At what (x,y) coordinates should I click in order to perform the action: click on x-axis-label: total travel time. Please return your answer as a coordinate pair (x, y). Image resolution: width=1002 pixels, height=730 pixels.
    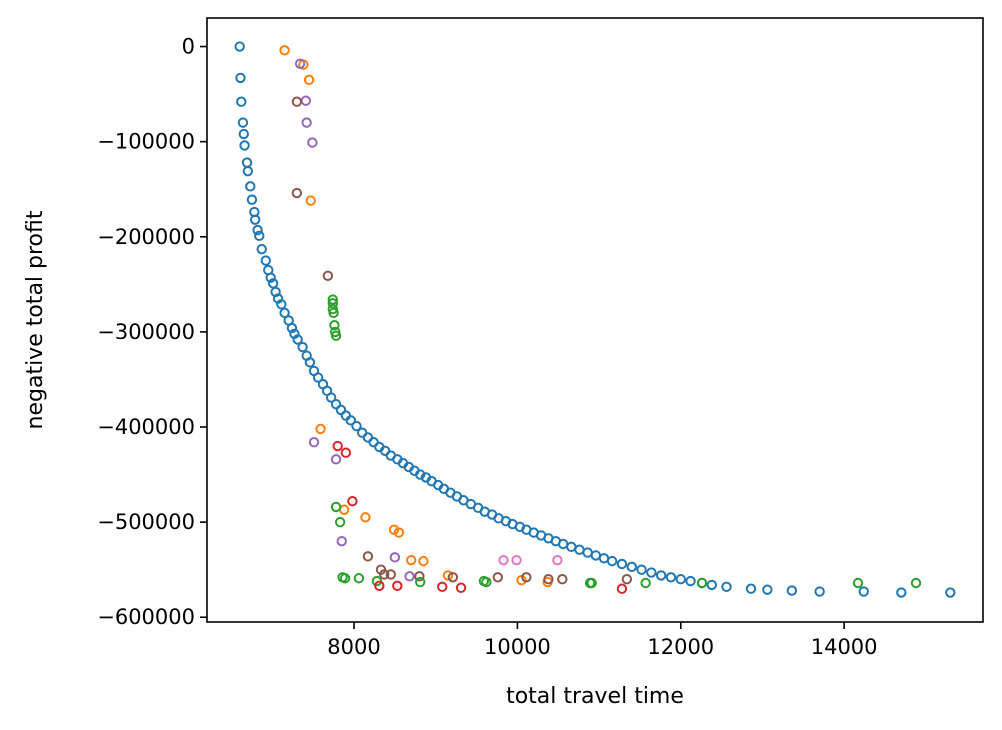
    Looking at the image, I should click on (595, 696).